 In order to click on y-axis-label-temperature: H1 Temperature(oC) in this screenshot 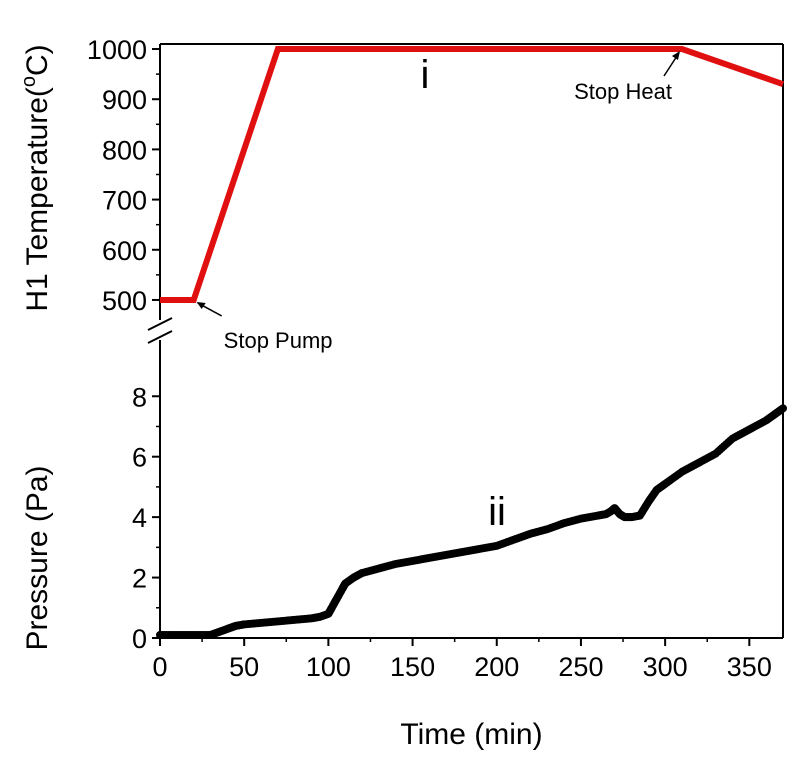, I will do `click(36, 177)`.